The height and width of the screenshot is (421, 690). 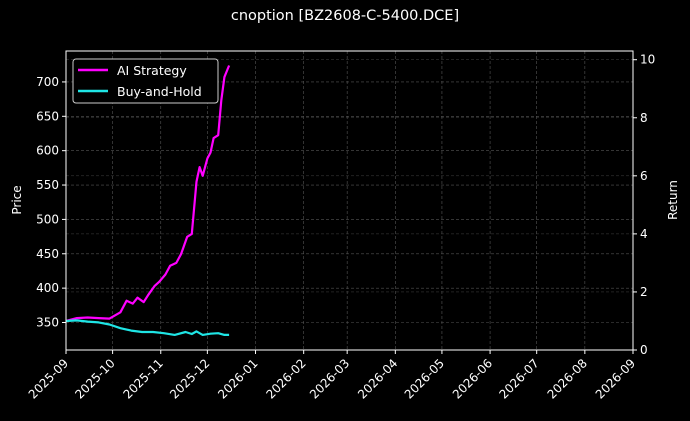 I want to click on x-tick-label: 2026-02, so click(x=285, y=378).